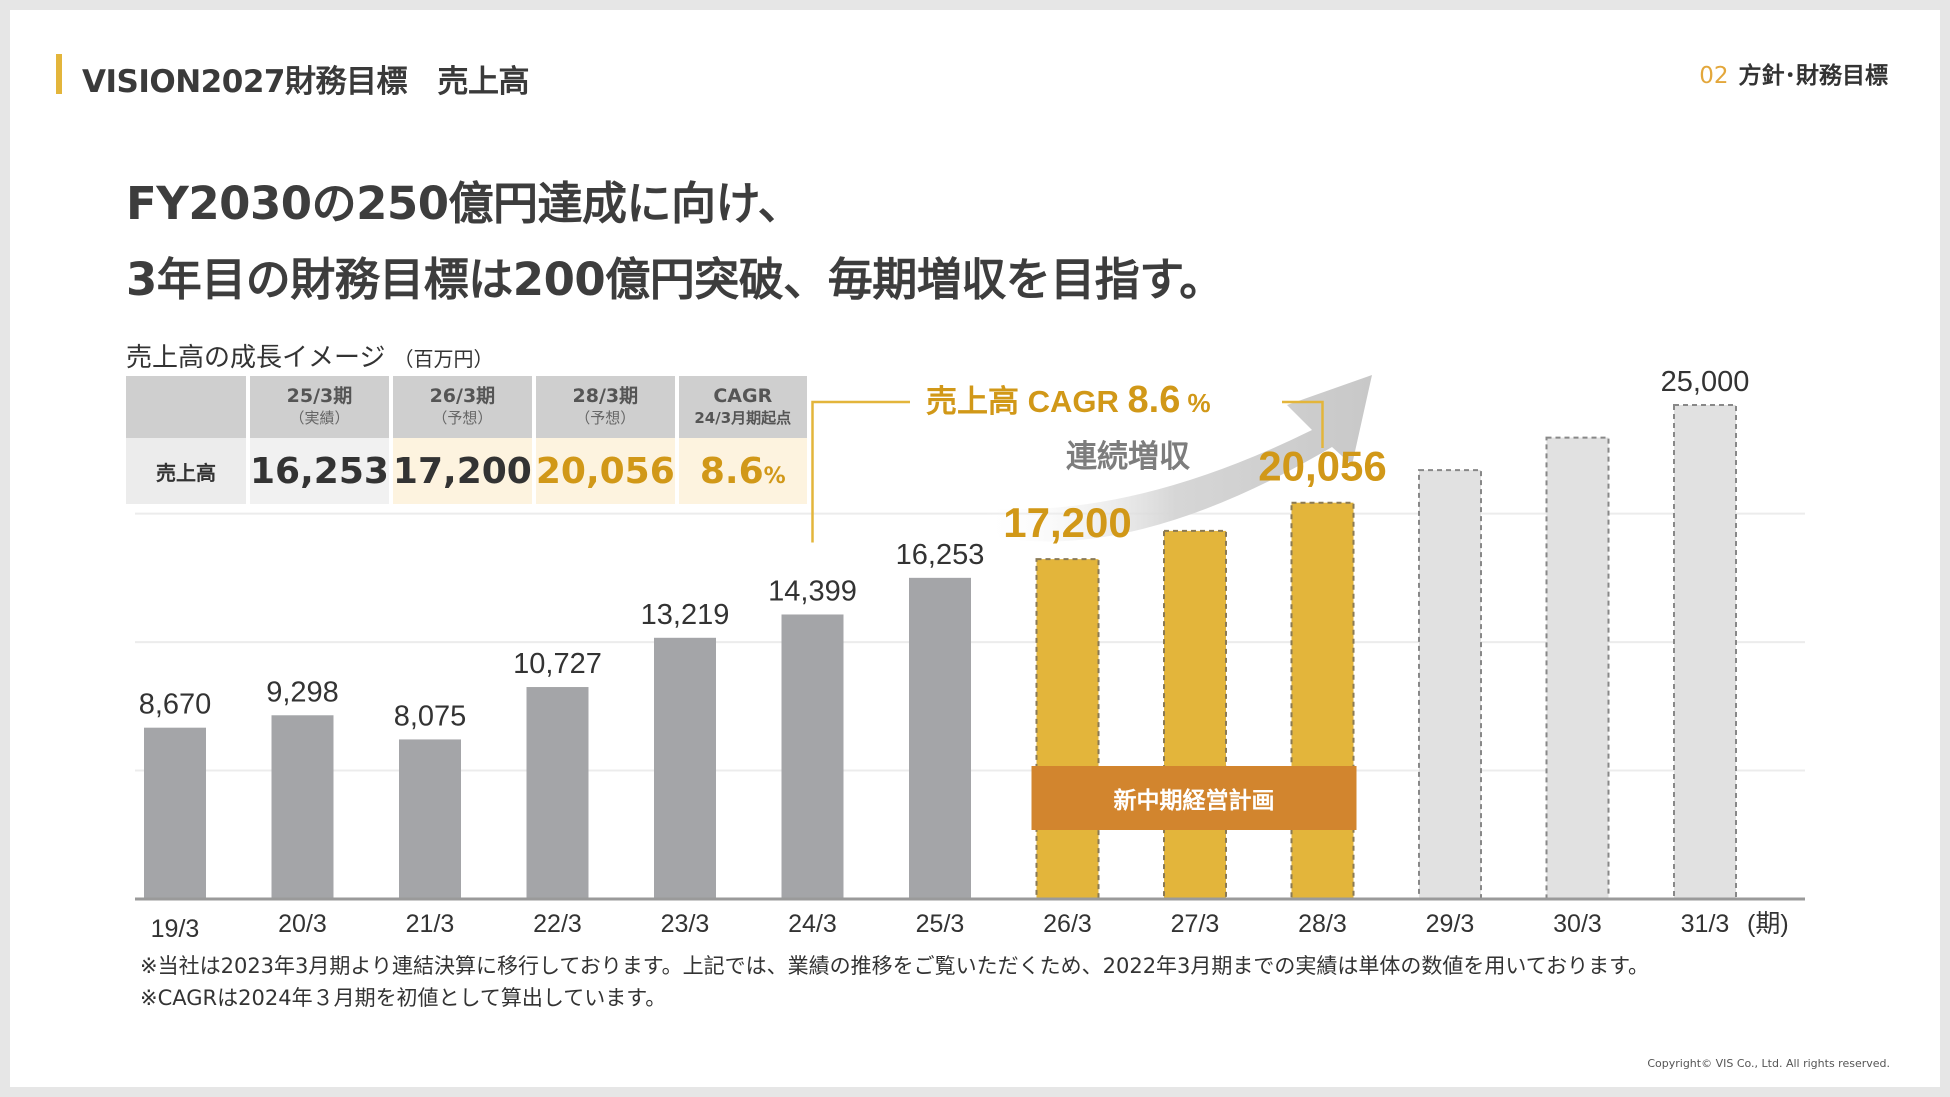  I want to click on footnote-2: ※CAGRは2024年３月期を初値として算出しています。, so click(403, 998).